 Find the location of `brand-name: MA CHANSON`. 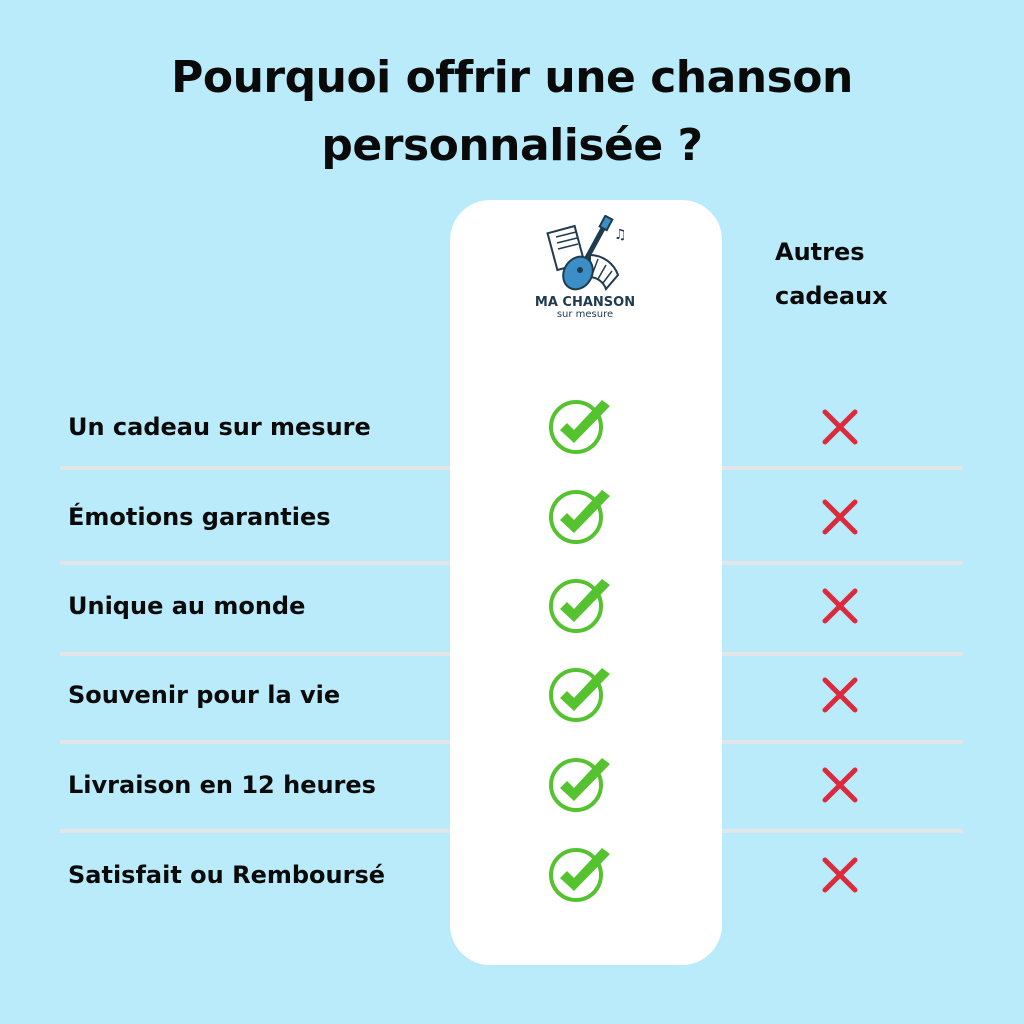

brand-name: MA CHANSON is located at coordinates (585, 302).